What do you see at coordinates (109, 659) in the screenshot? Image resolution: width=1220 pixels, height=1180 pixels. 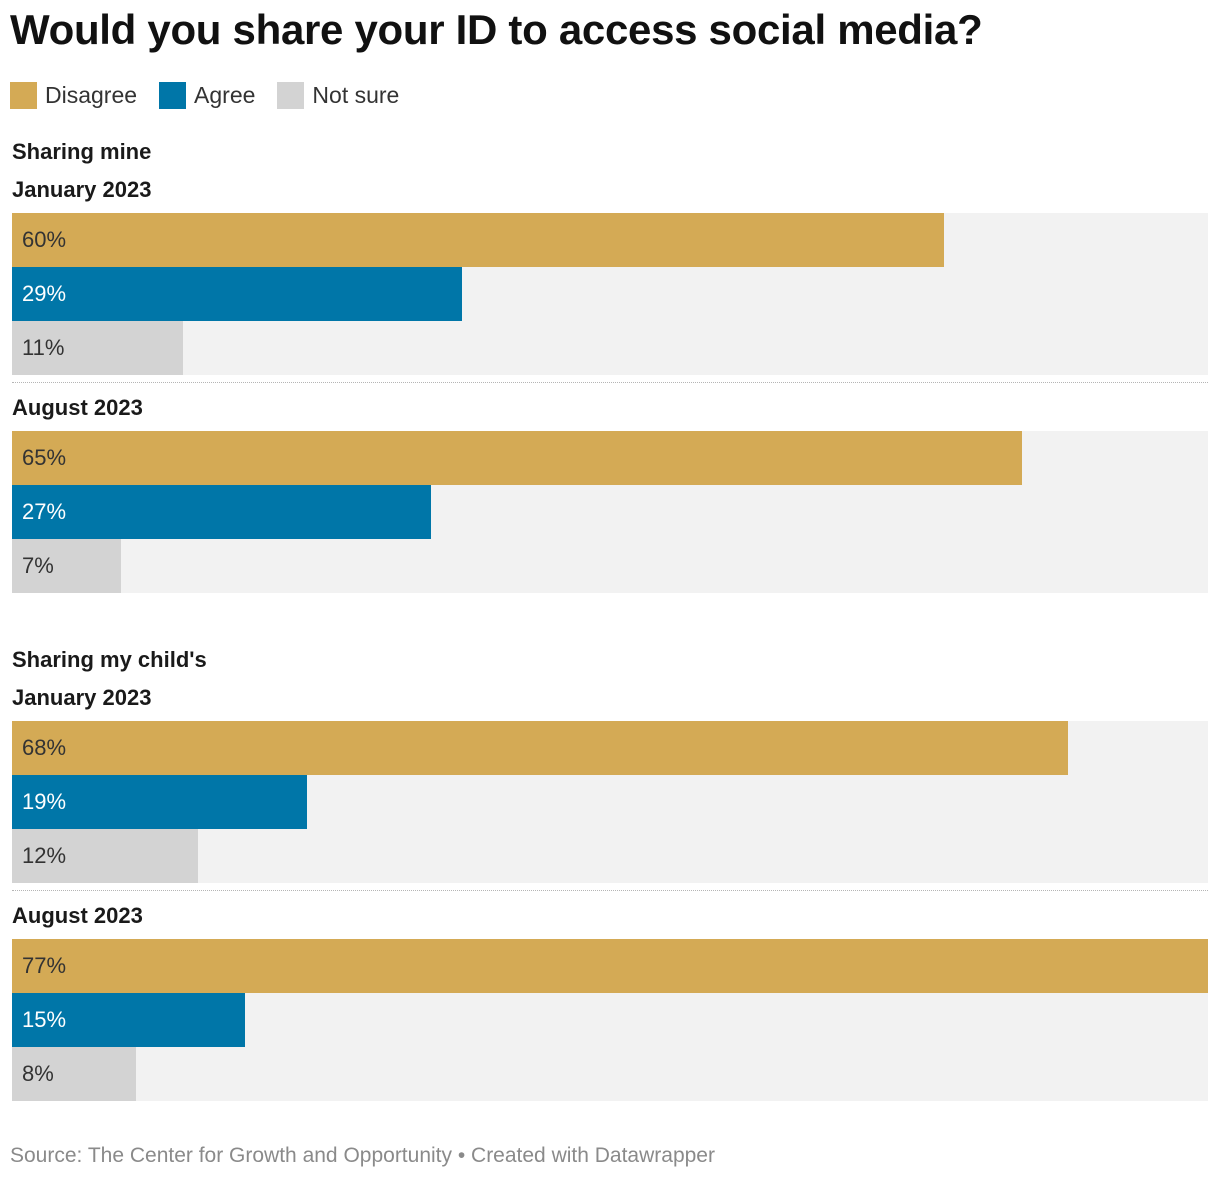 I see `group-label-sharing-my-childs: Sharing my child's` at bounding box center [109, 659].